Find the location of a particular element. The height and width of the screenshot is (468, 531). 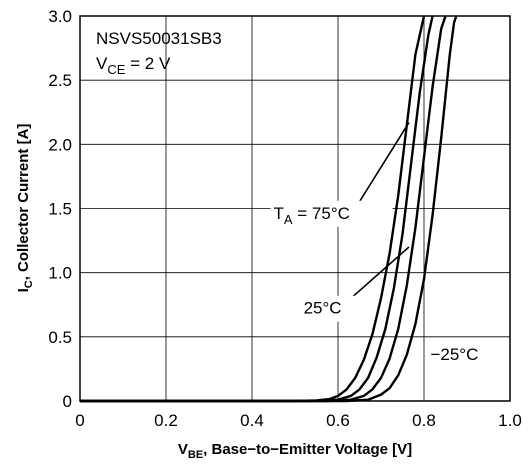

y-tick-label: 2.5 is located at coordinates (60, 80).